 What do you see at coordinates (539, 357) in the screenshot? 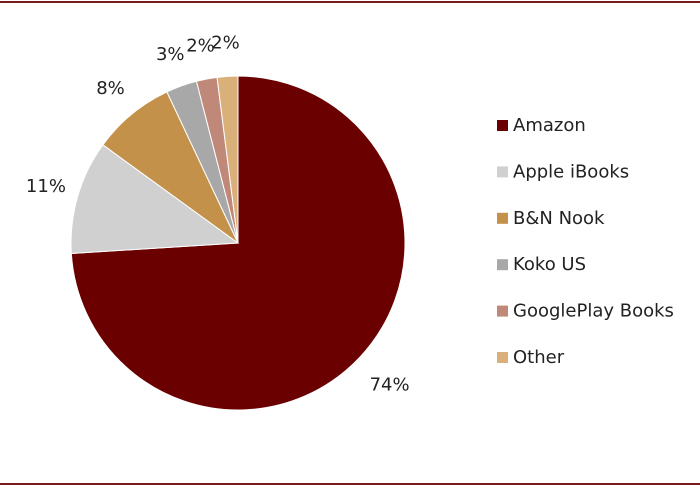
I see `legend-label: Other` at bounding box center [539, 357].